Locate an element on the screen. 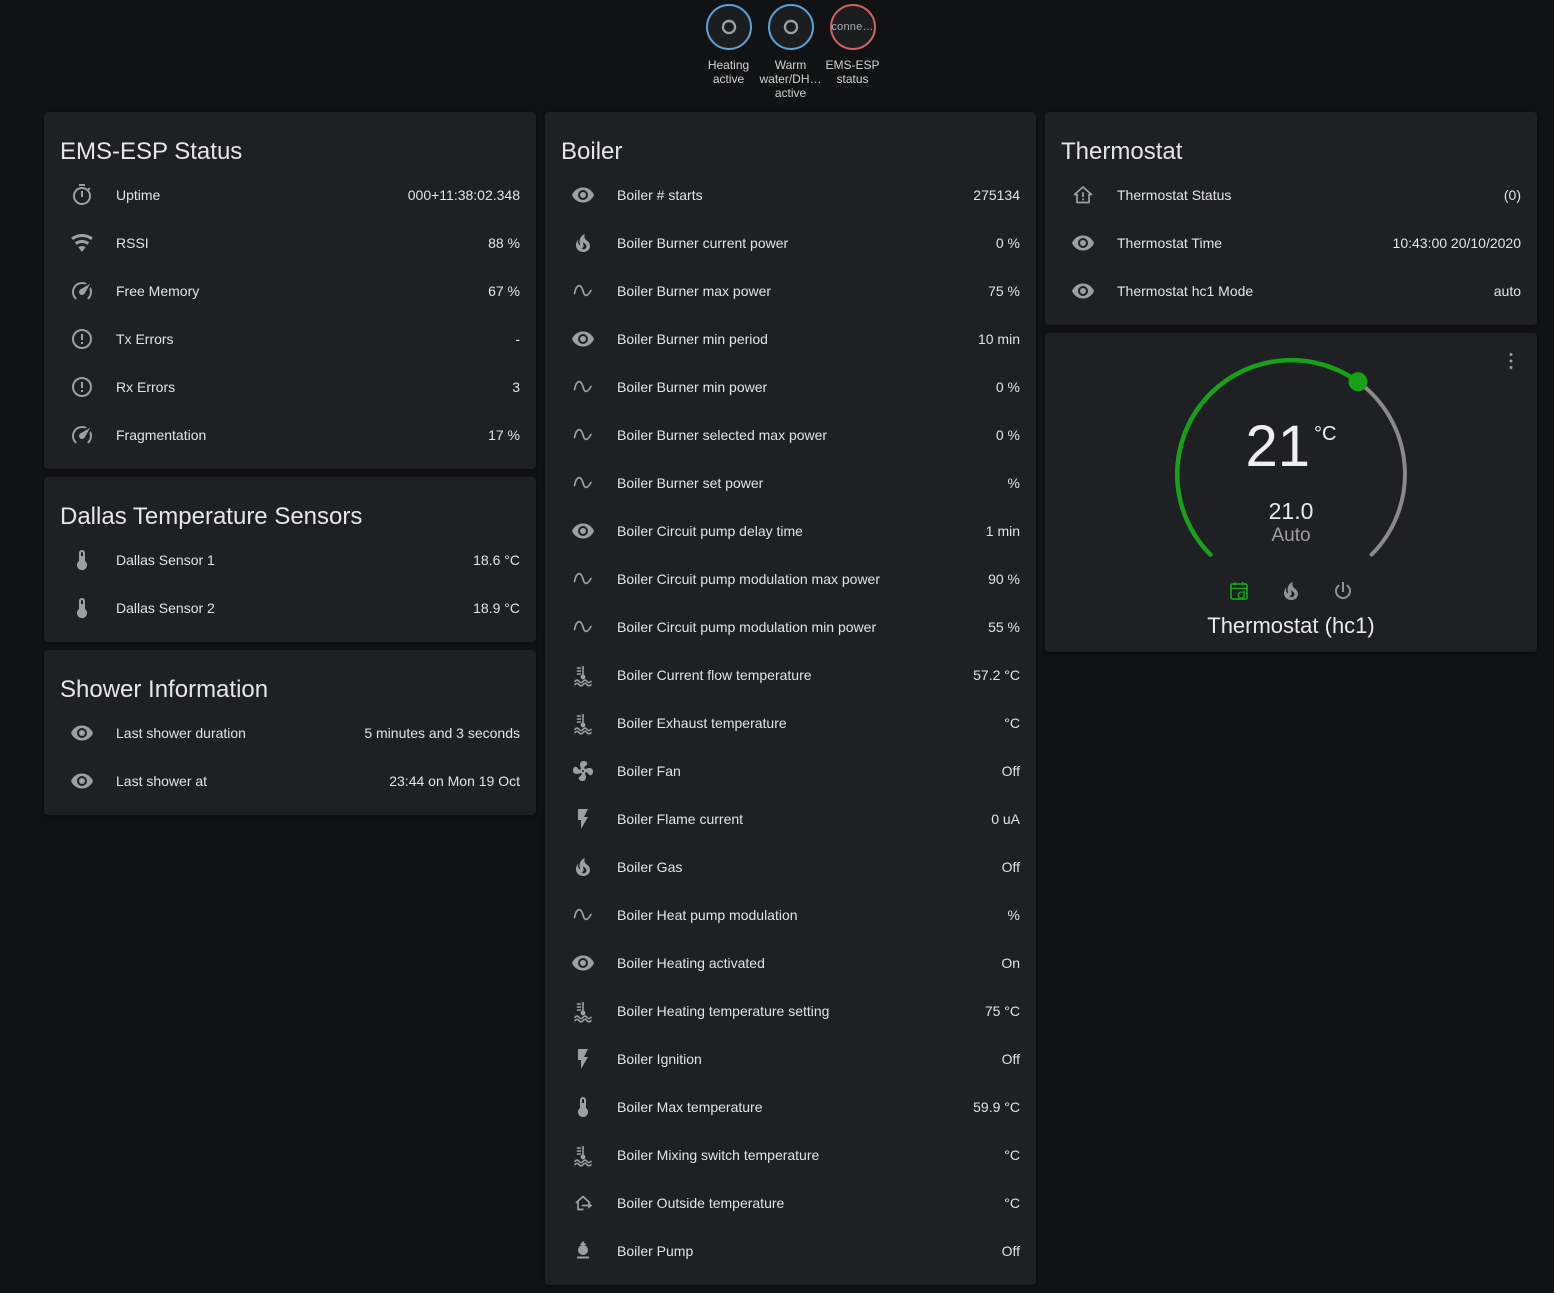 The width and height of the screenshot is (1554, 1293). entity-row: Dallas Sensor 2 18.9 °C is located at coordinates (290, 608).